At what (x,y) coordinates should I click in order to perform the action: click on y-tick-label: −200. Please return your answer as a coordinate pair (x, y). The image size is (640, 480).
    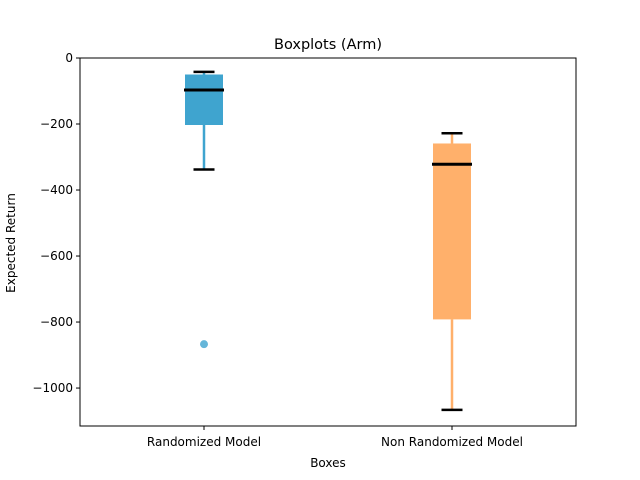
    Looking at the image, I should click on (56, 124).